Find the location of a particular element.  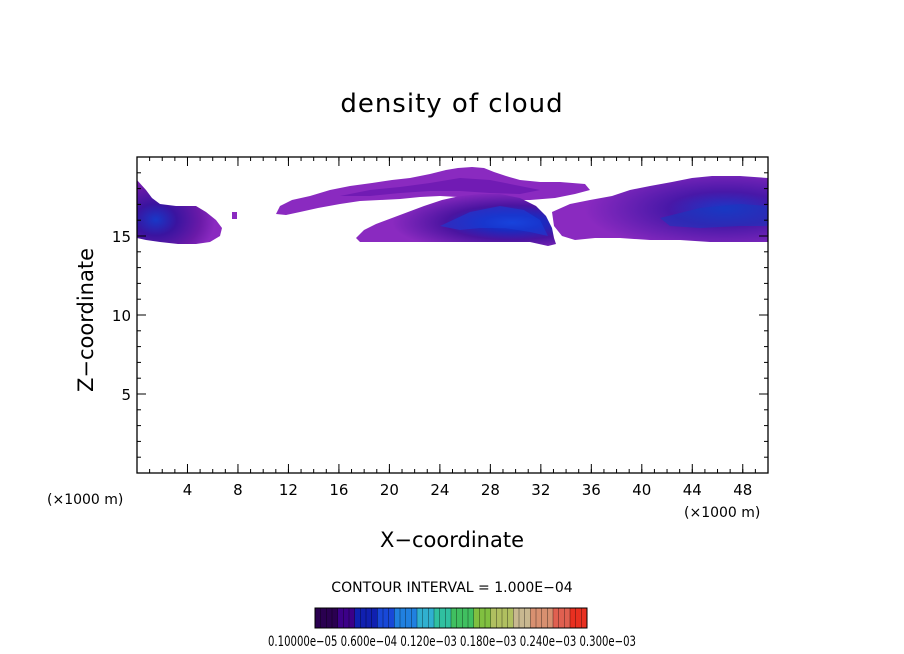

x-tick-label: 44 is located at coordinates (692, 490).